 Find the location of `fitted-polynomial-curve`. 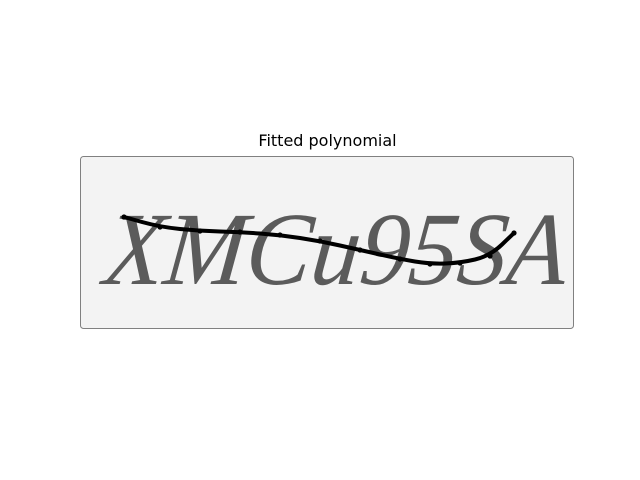

fitted-polynomial-curve is located at coordinates (319, 240).